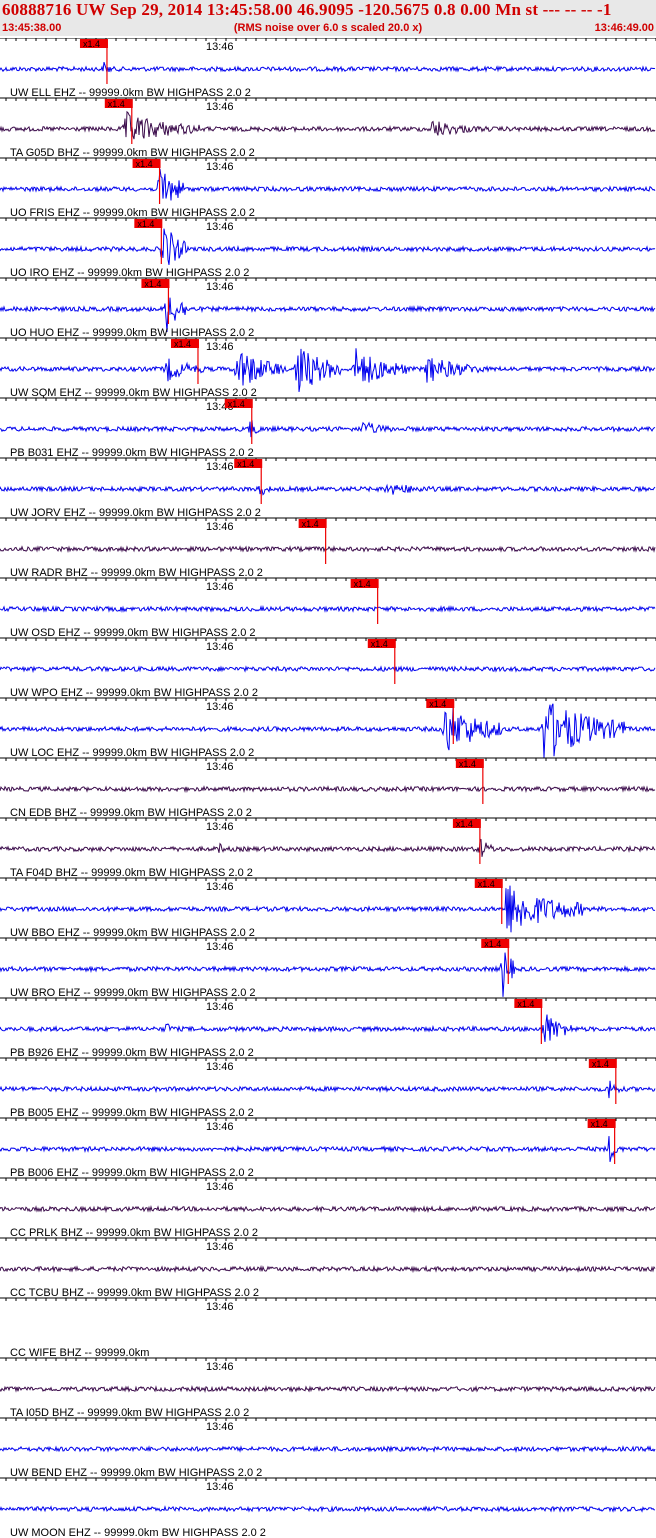 The height and width of the screenshot is (1538, 656). What do you see at coordinates (328, 28) in the screenshot?
I see `rms-noise-subtitle: (RMS noise over 6.0 s scaled 20.0 x)` at bounding box center [328, 28].